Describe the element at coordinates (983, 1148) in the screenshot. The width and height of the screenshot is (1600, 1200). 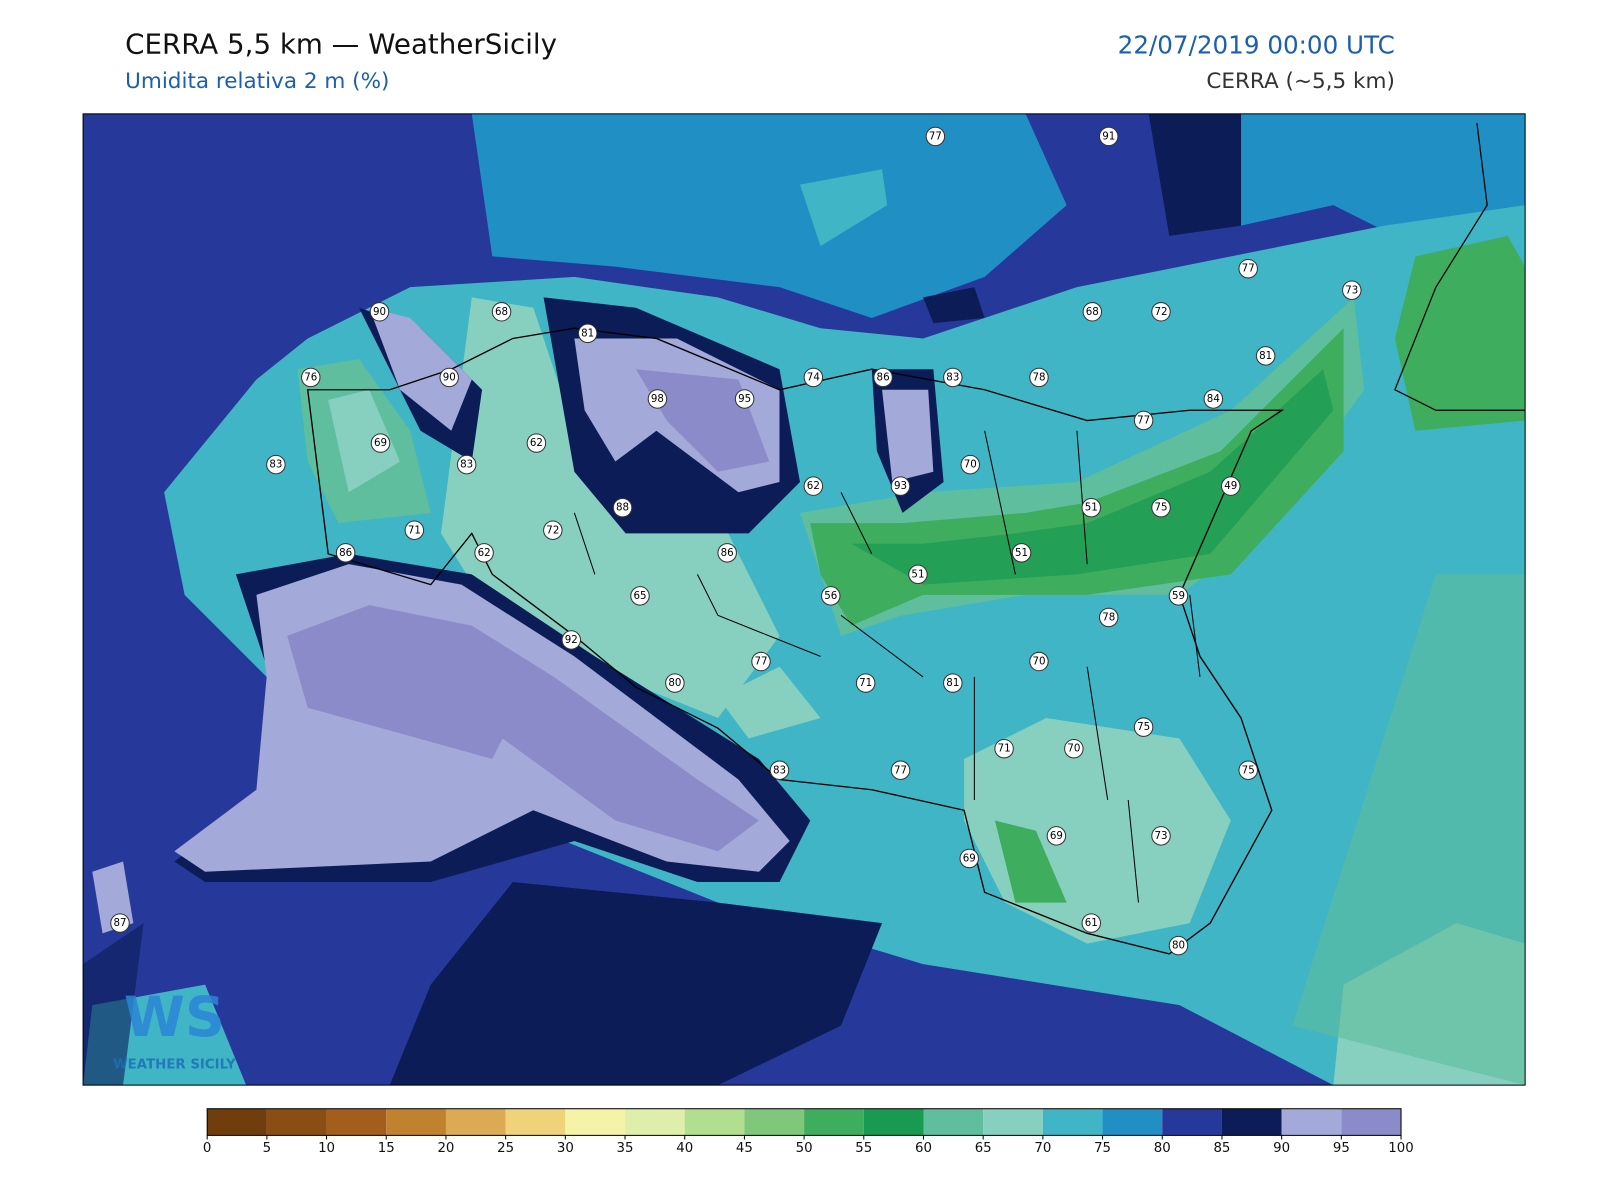
I see `colorbar-tick-label: 65` at that location.